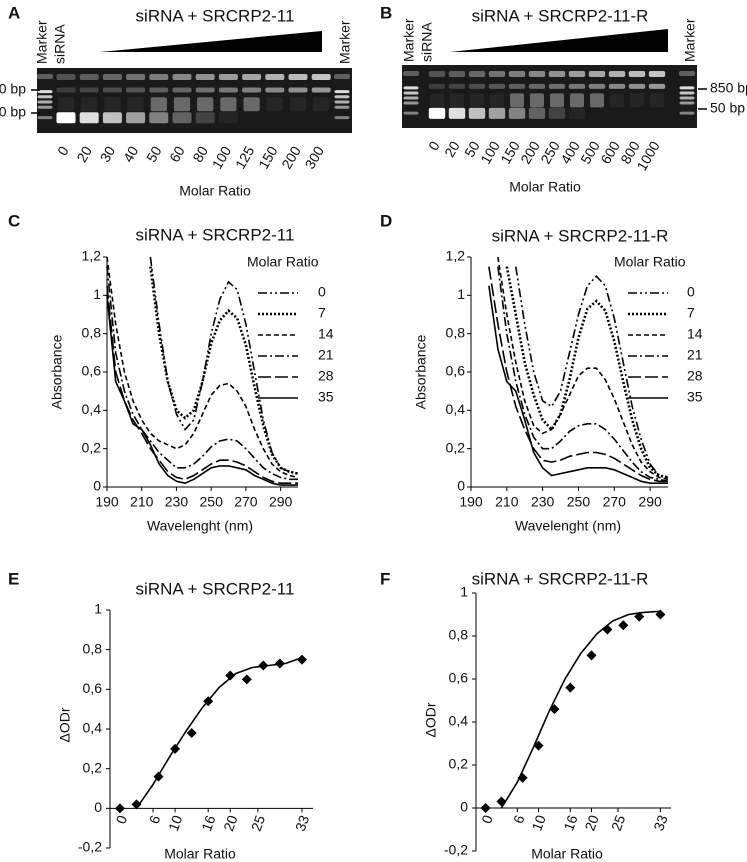 The image size is (747, 862). Describe the element at coordinates (530, 152) in the screenshot. I see `lane-label: 200` at that location.